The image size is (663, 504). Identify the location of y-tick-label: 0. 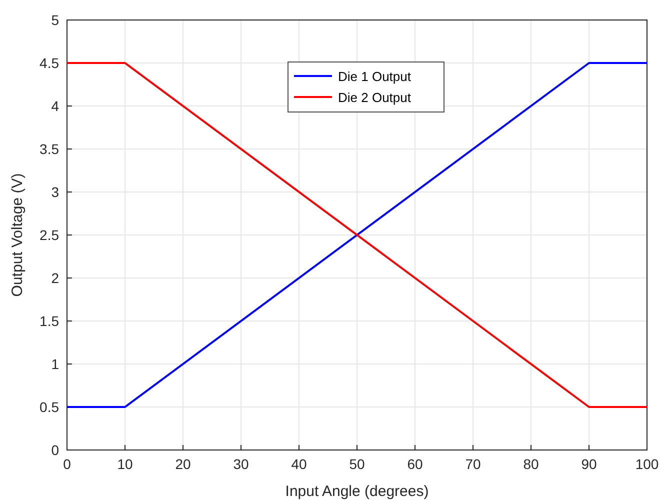
(55, 450).